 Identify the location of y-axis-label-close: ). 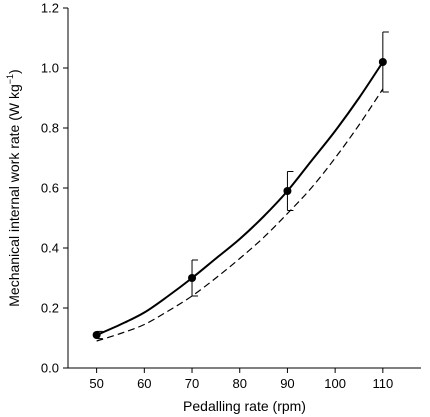
(14, 71).